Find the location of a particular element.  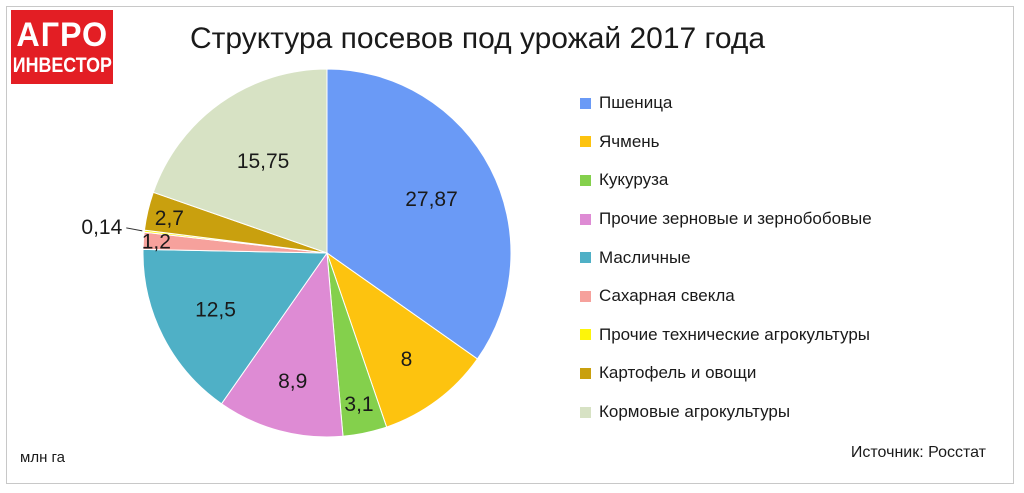

legend-item-6: Сахарная свекла is located at coordinates (726, 296).